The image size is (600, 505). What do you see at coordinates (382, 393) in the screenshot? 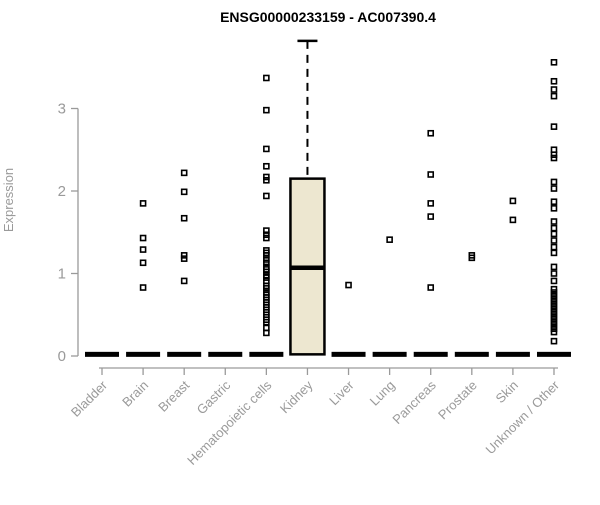
I see `x-tick-label: Lung` at bounding box center [382, 393].